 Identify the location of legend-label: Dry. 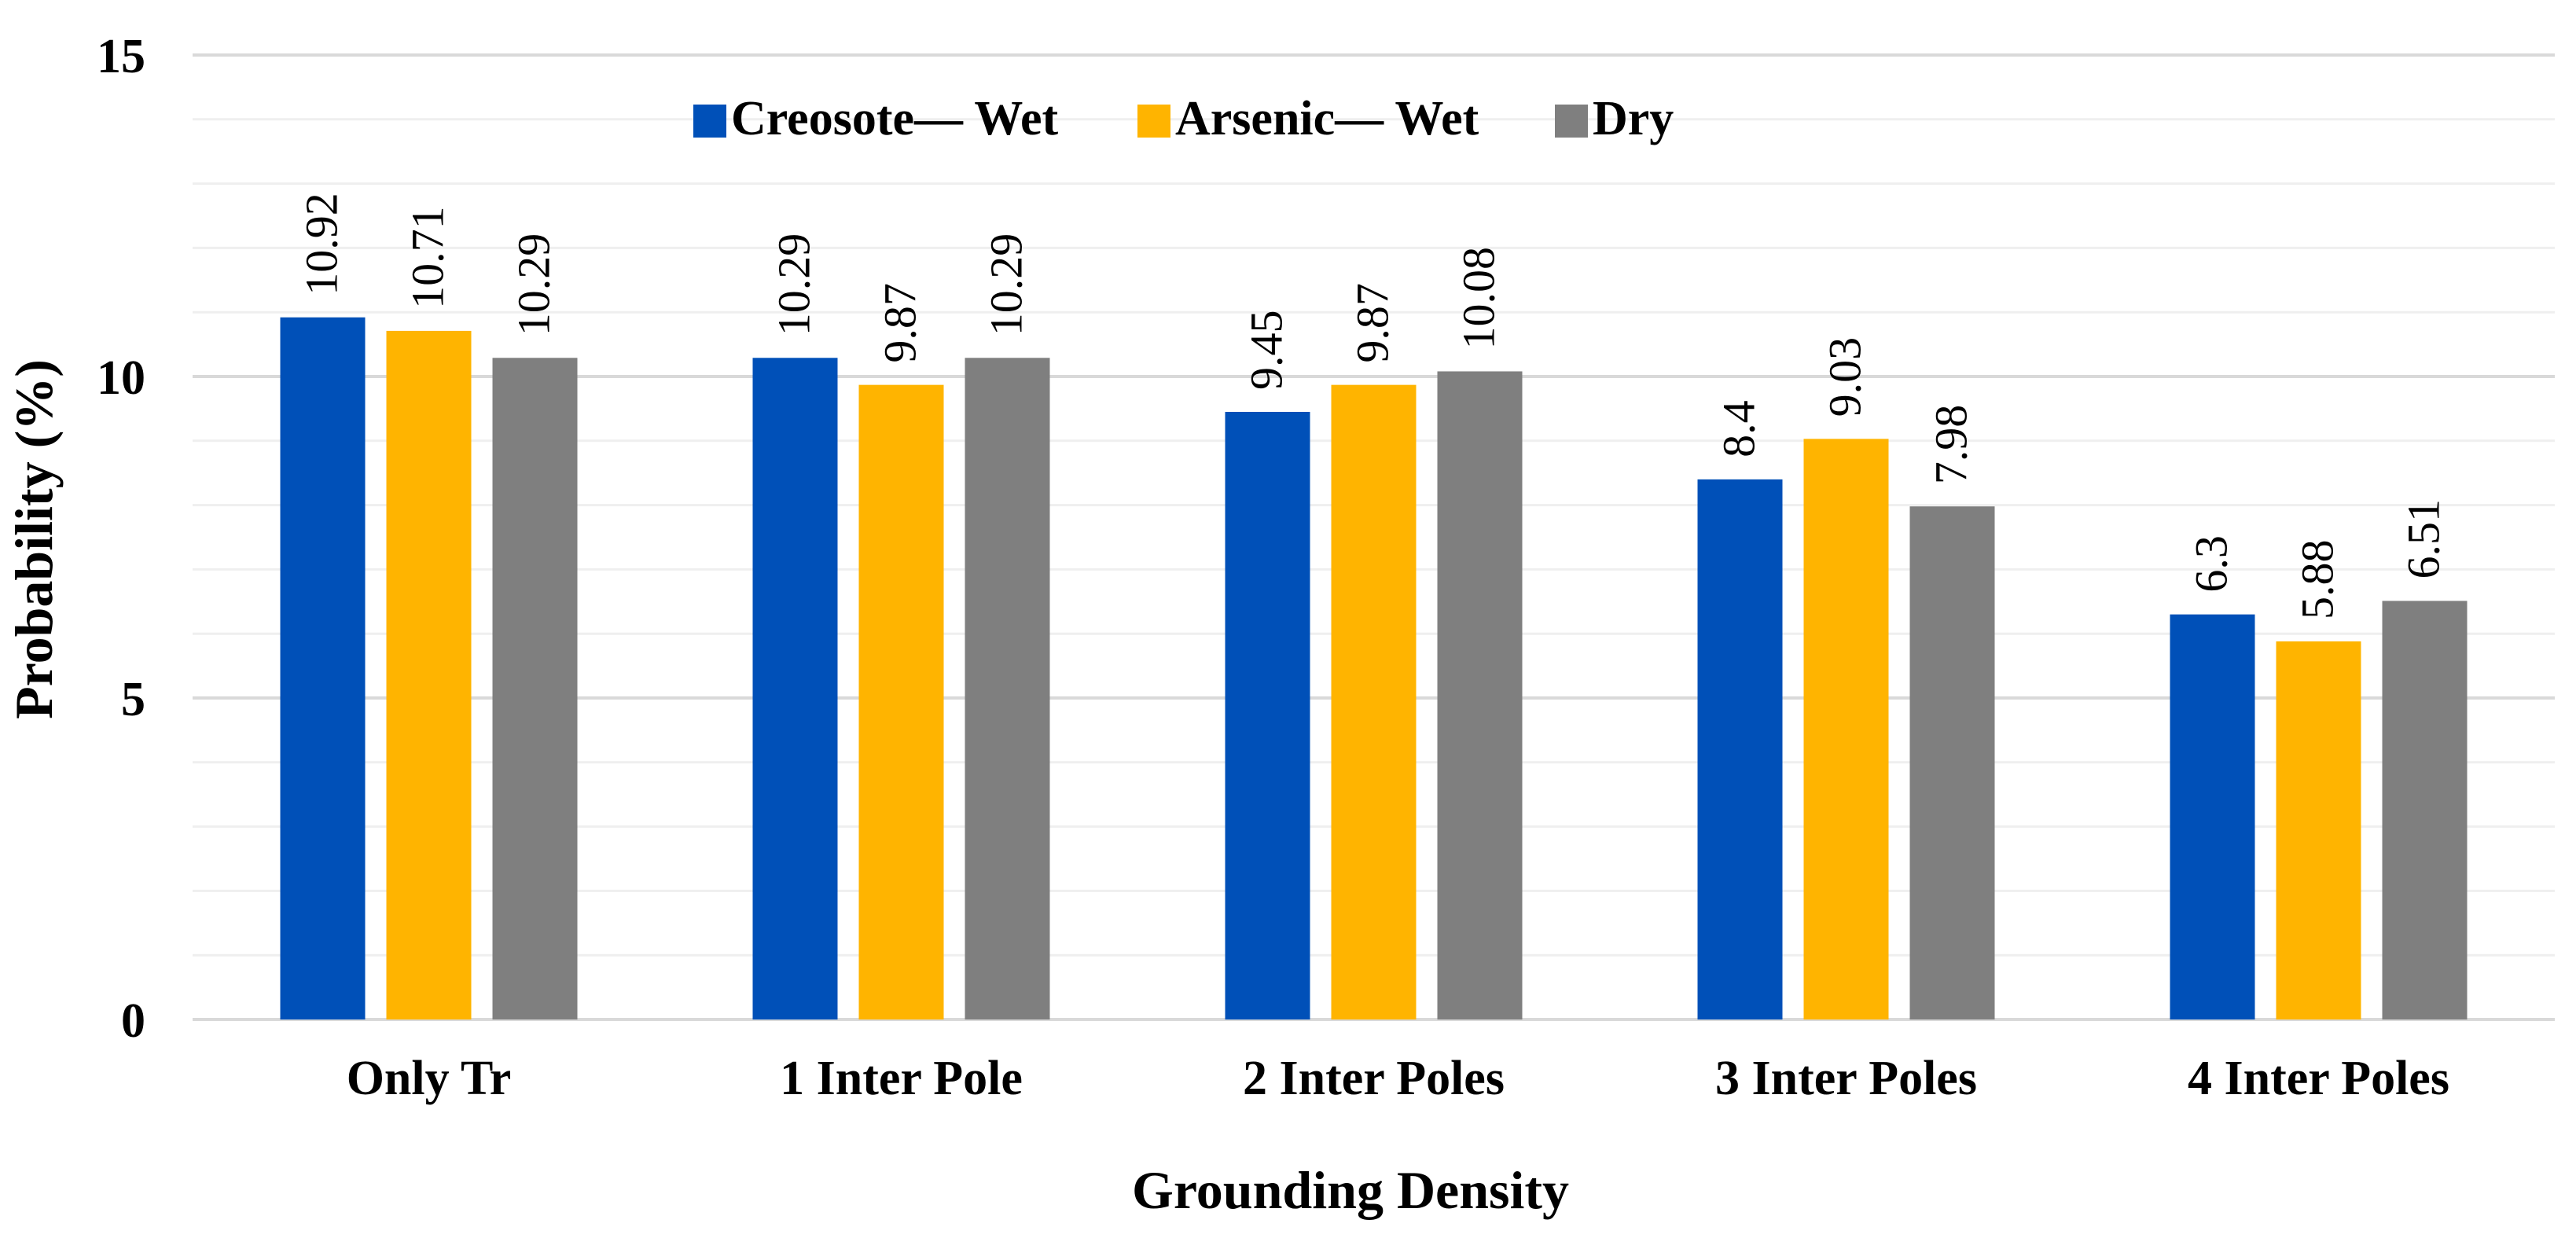
(1633, 119).